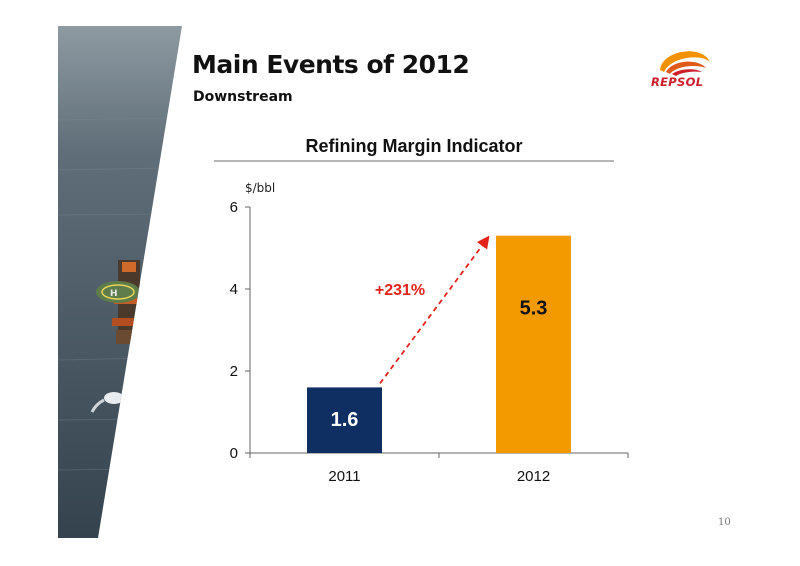  Describe the element at coordinates (234, 207) in the screenshot. I see `y-tick-label: 6` at that location.